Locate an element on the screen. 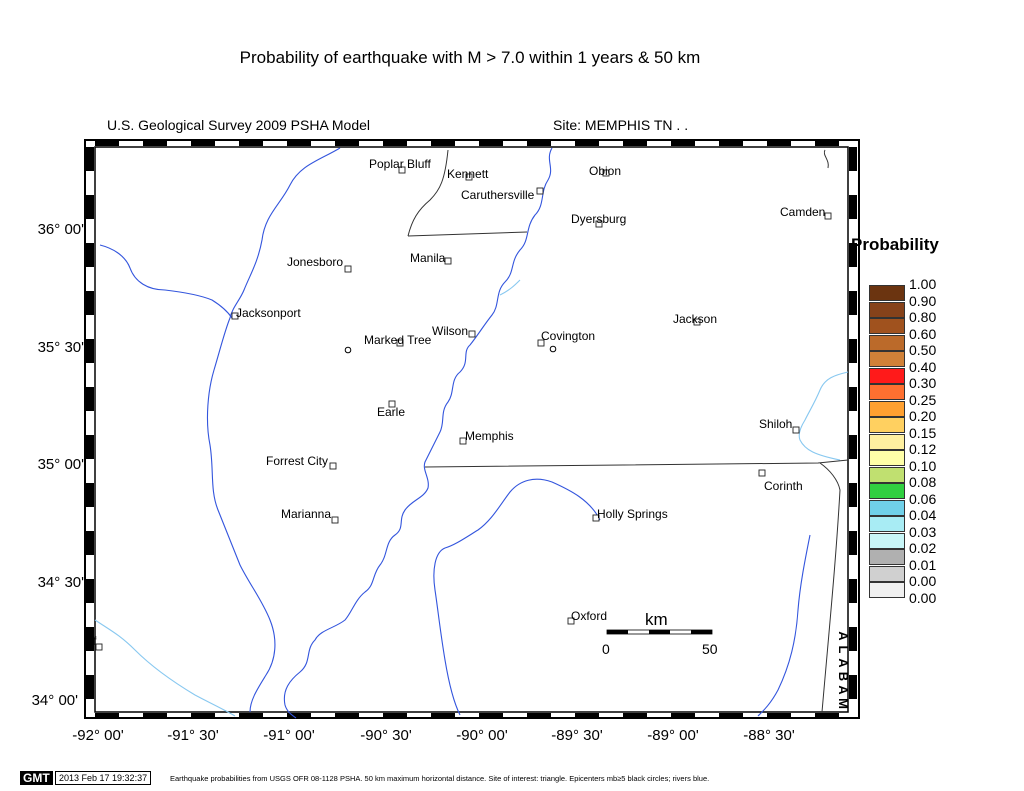  legend-label: 0.06 is located at coordinates (923, 498).